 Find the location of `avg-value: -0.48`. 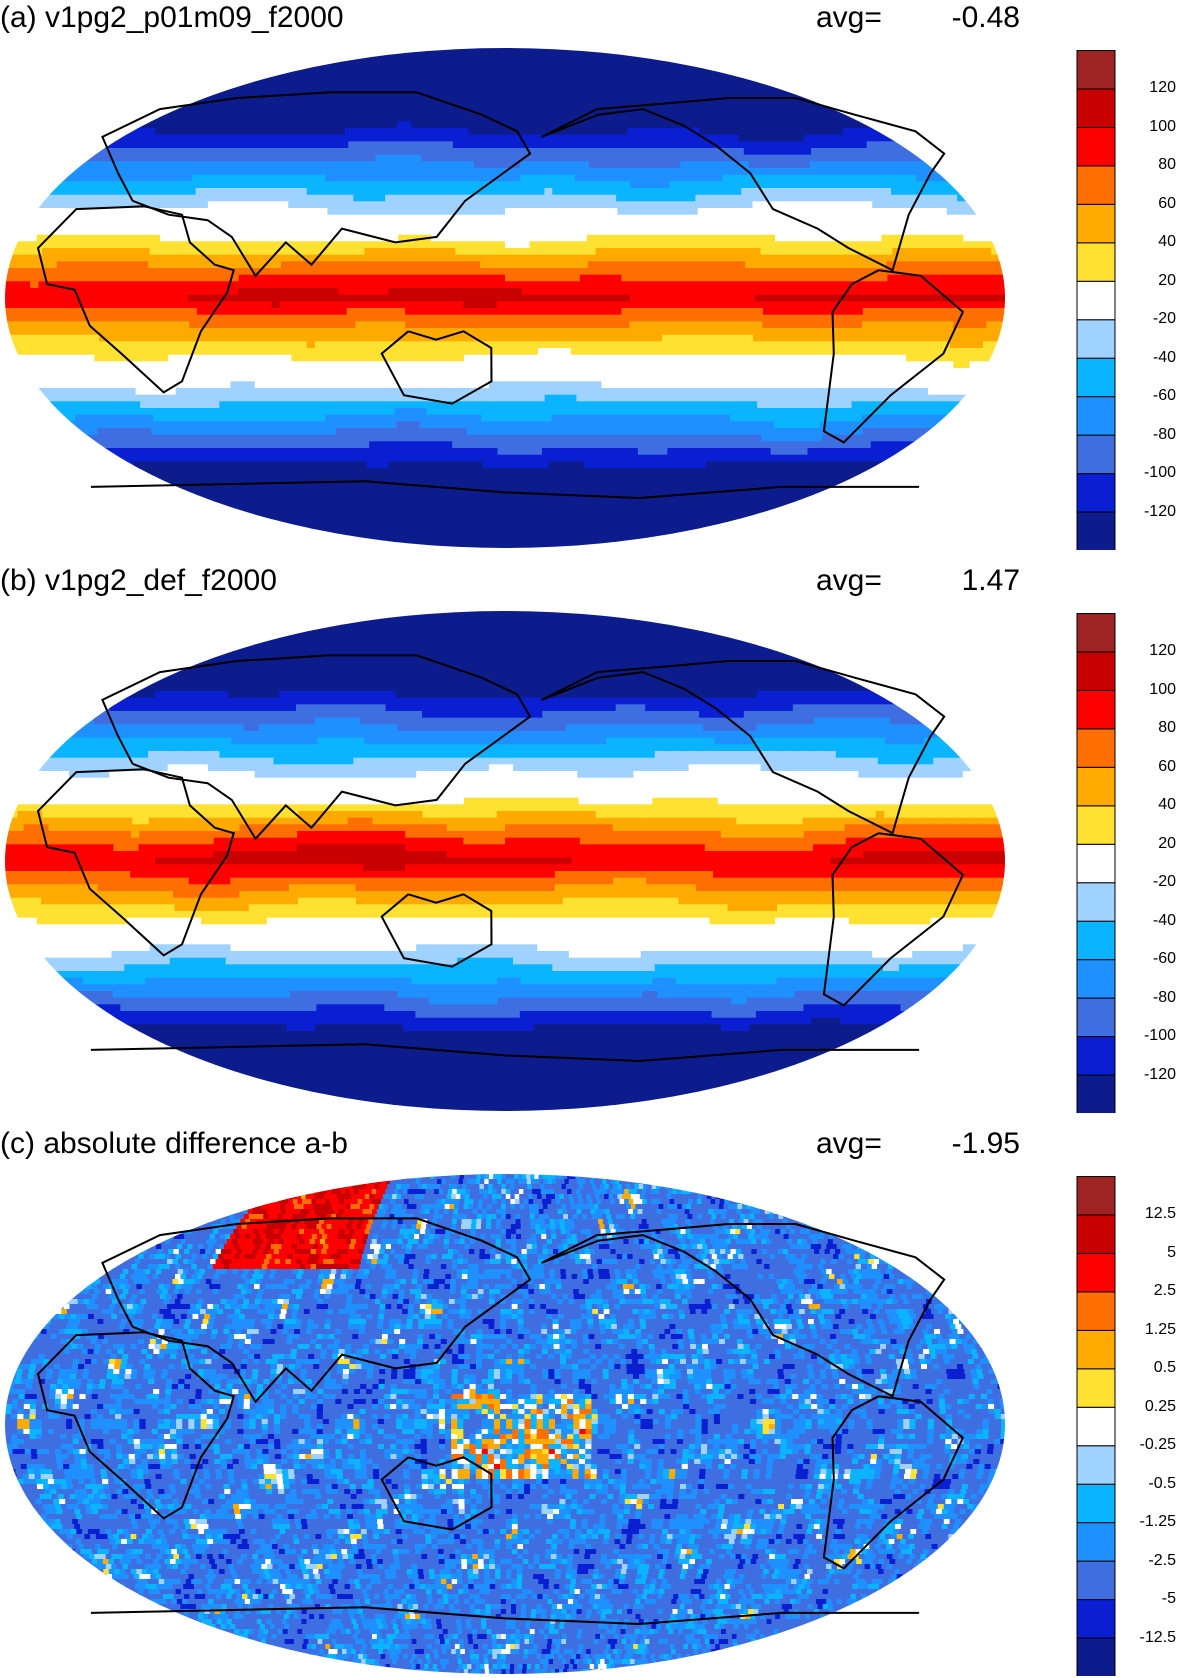

avg-value: -0.48 is located at coordinates (970, 18).